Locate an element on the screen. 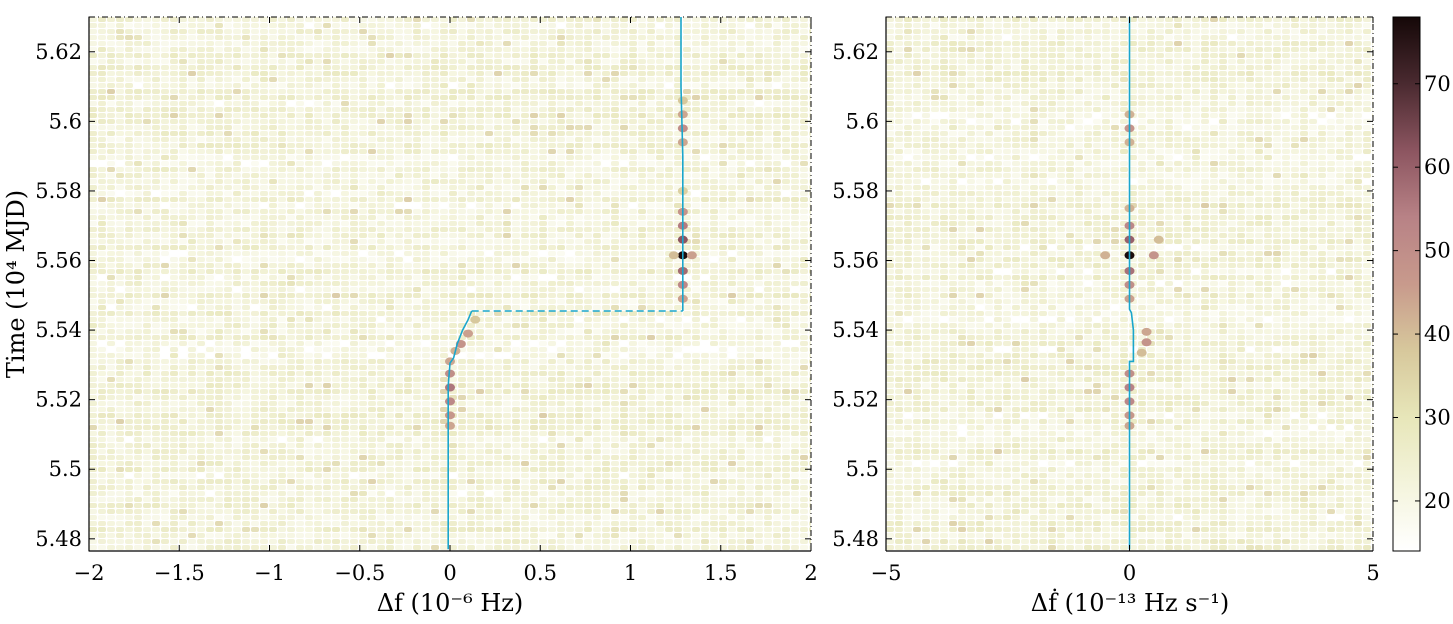 The height and width of the screenshot is (624, 1453). left-x-tick-label-0: −2 is located at coordinates (89, 573).